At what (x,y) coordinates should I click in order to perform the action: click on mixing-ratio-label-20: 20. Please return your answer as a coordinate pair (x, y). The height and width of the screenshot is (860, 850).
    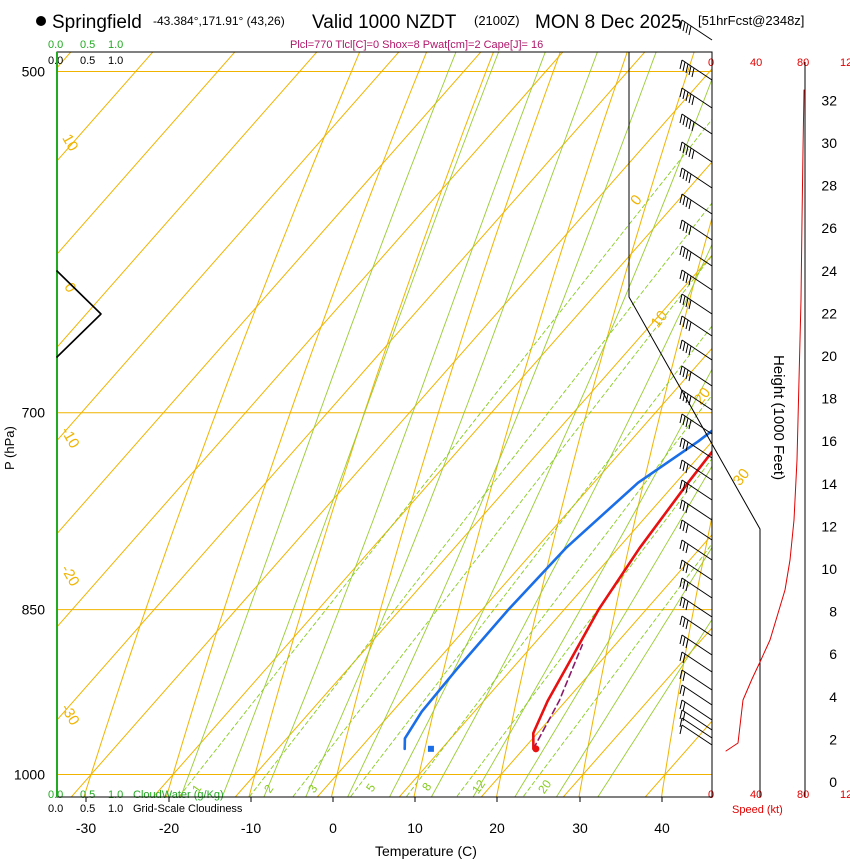
    Looking at the image, I should click on (544, 786).